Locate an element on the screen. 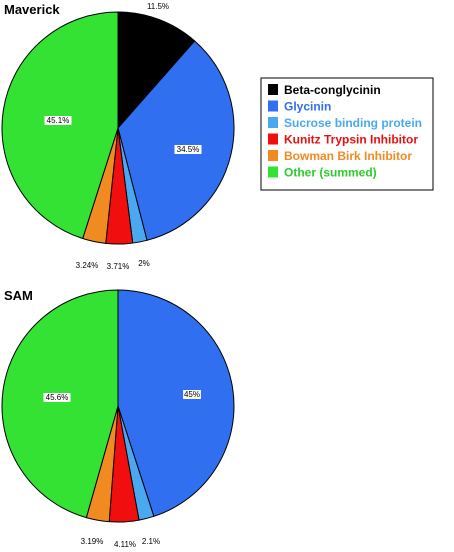 The width and height of the screenshot is (454, 552). sam-slice-label-kunitz-trypsin-inhibitor: 4.11% is located at coordinates (125, 544).